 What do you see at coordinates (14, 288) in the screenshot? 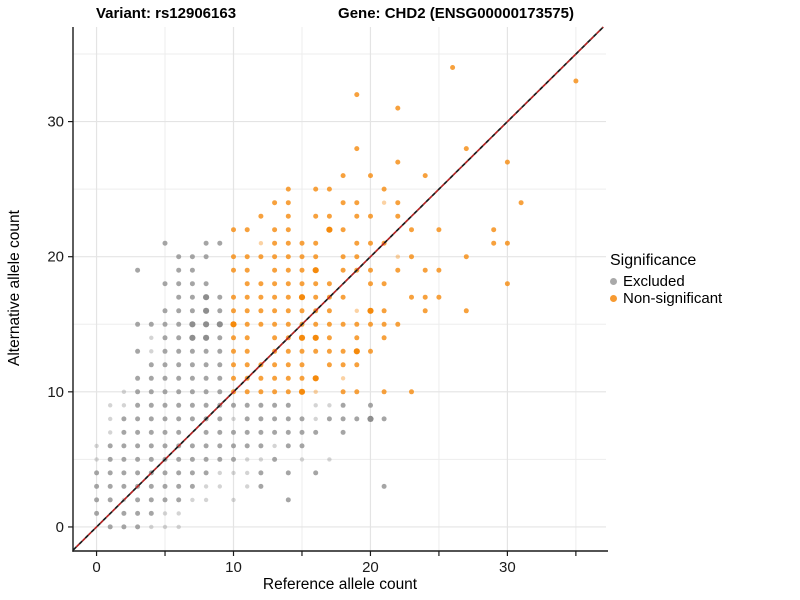
I see `y-axis-title: Alternative allele count` at bounding box center [14, 288].